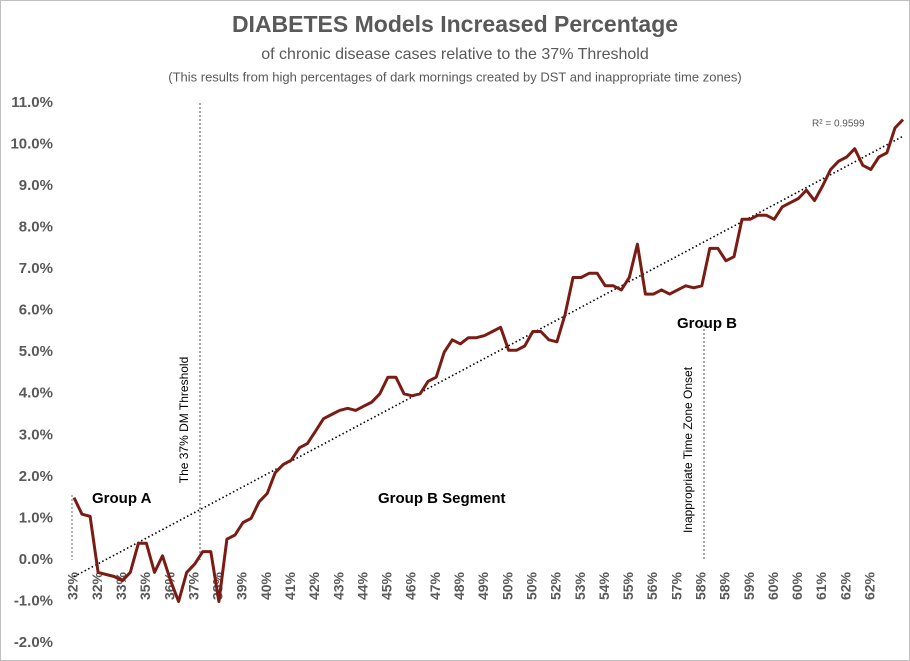 The width and height of the screenshot is (910, 661). Describe the element at coordinates (36, 559) in the screenshot. I see `y-tick-label: 0.0%` at that location.